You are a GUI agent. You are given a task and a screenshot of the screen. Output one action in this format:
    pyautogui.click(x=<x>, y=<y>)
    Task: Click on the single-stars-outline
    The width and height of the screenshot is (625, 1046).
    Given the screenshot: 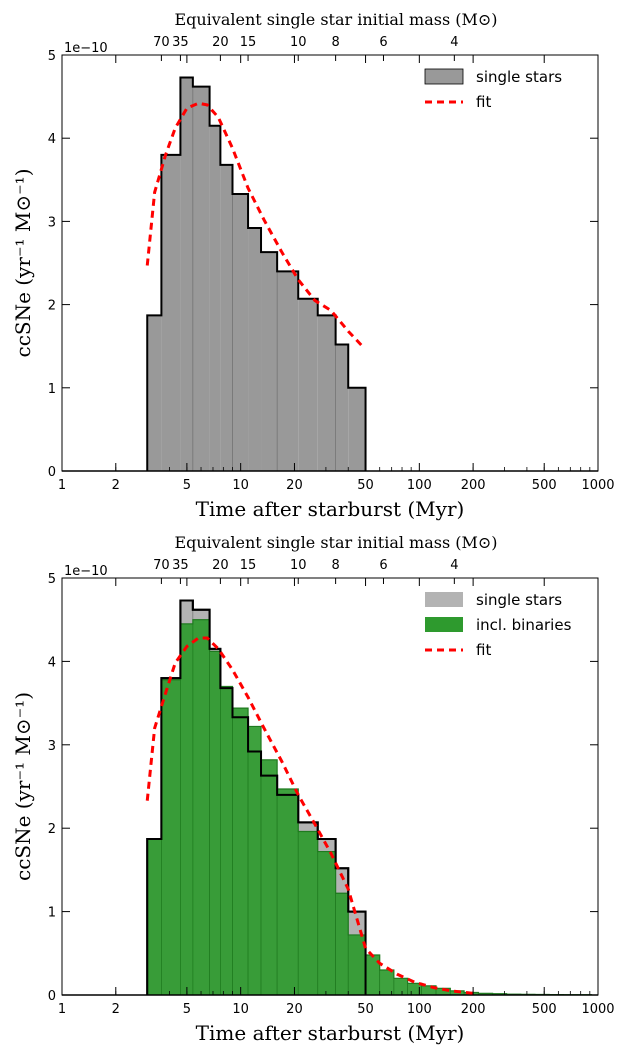 What is the action you would take?
    pyautogui.click(x=256, y=797)
    